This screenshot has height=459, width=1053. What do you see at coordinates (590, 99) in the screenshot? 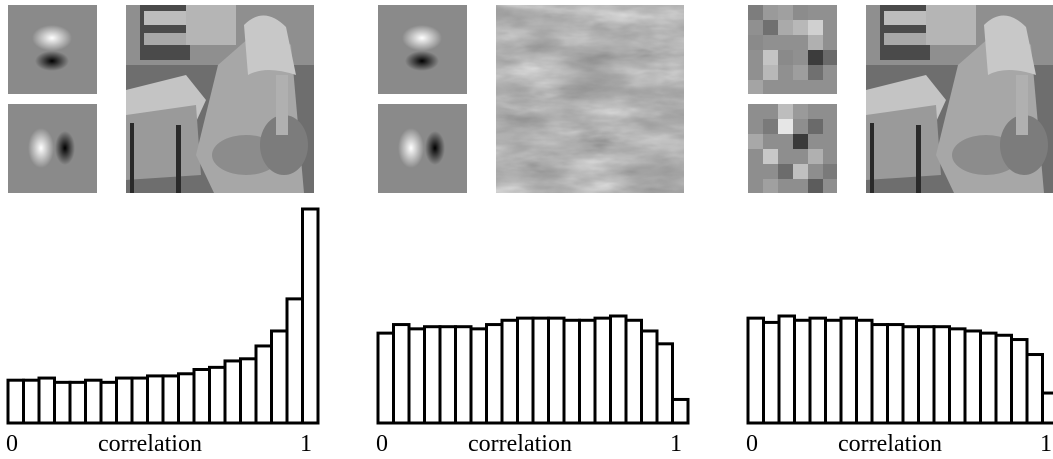
I see `noise-texture-image` at bounding box center [590, 99].